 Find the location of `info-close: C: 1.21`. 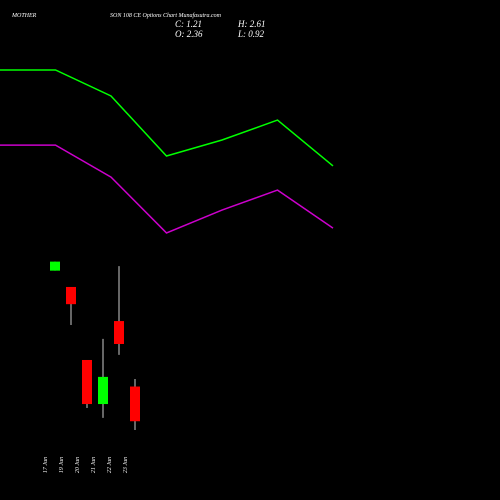

info-close: C: 1.21 is located at coordinates (188, 24).